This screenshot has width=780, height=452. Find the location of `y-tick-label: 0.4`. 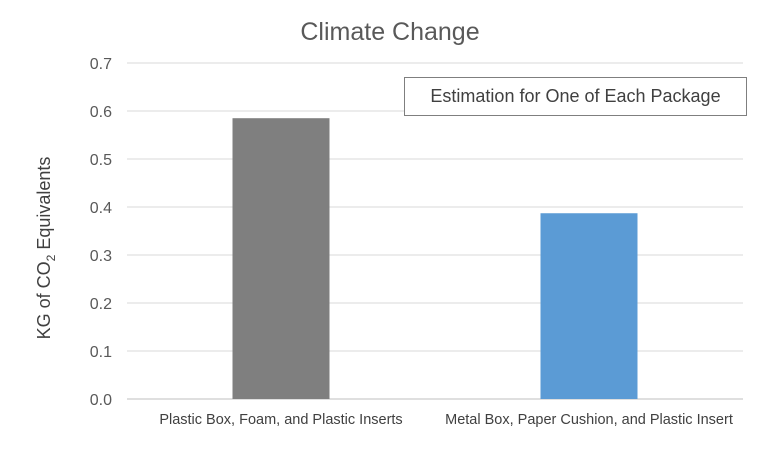

y-tick-label: 0.4 is located at coordinates (101, 208).